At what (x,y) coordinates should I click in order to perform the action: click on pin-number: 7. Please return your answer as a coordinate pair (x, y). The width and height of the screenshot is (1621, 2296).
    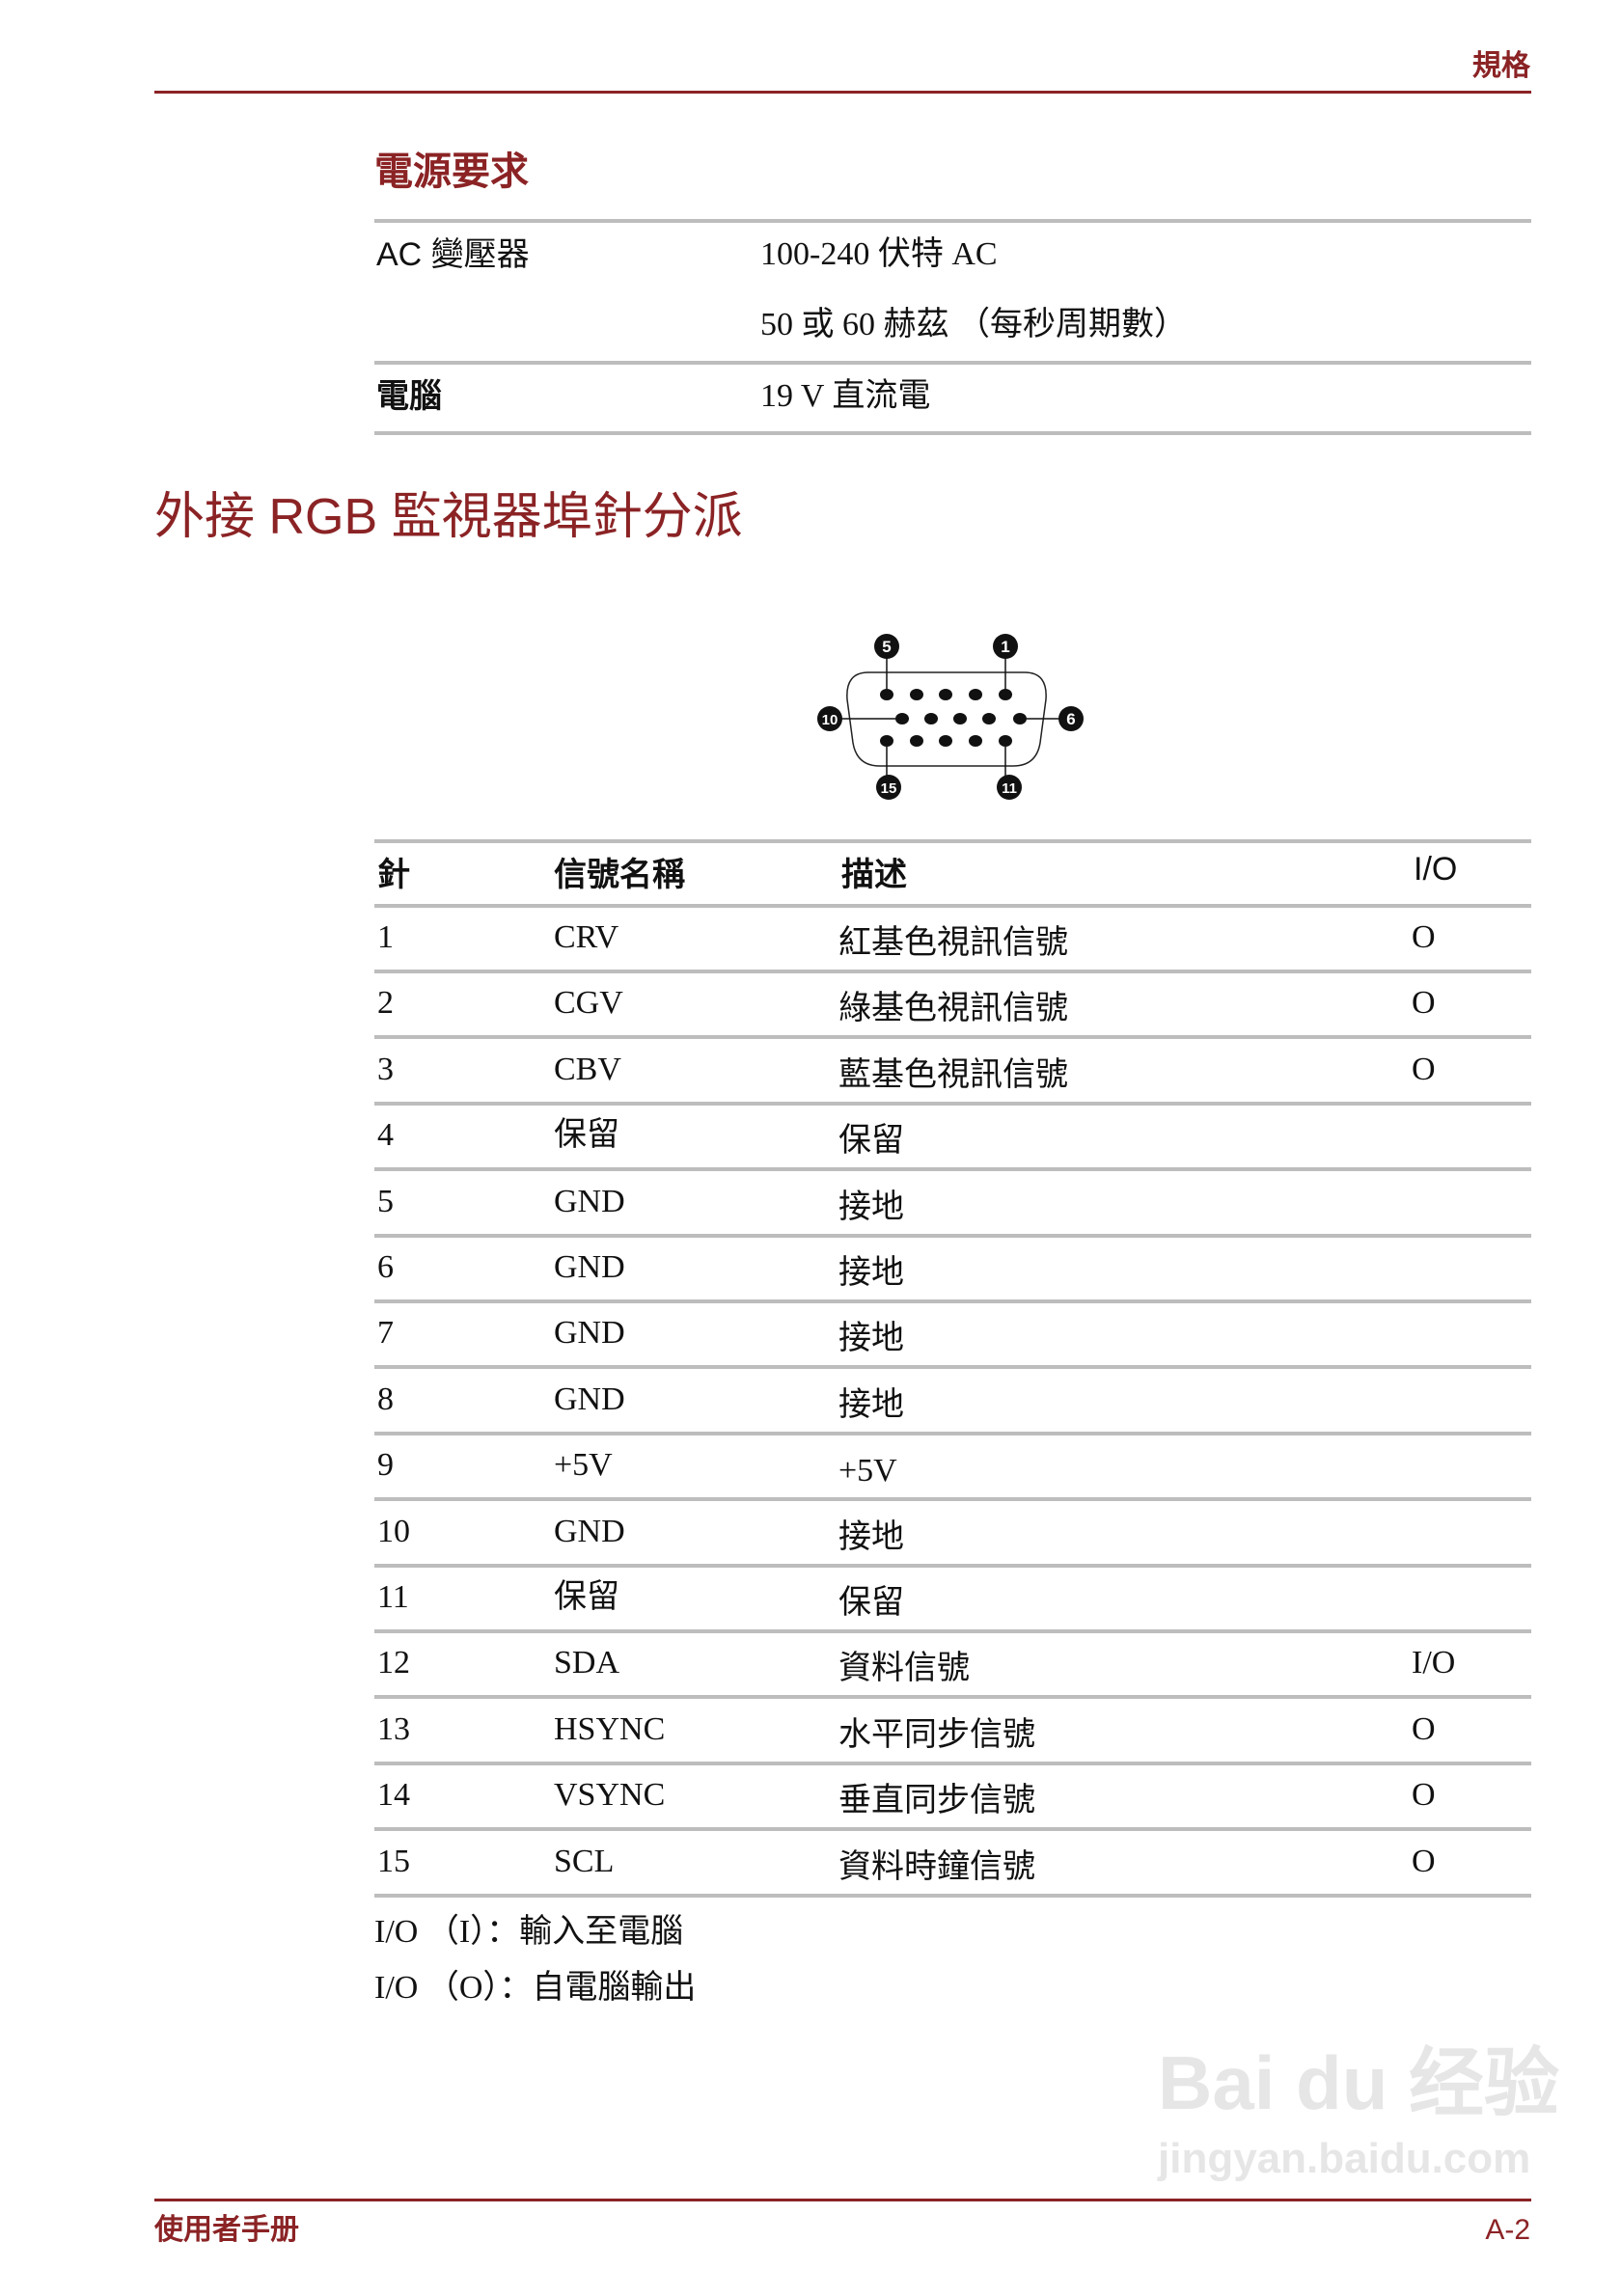
    Looking at the image, I should click on (385, 1333).